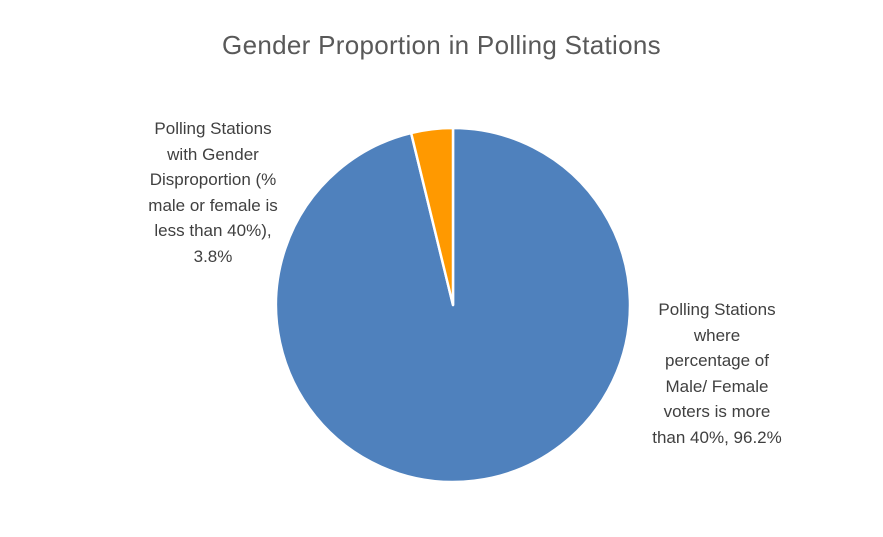 The image size is (883, 537). Describe the element at coordinates (432, 216) in the screenshot. I see `pie-slice-disproportion` at that location.